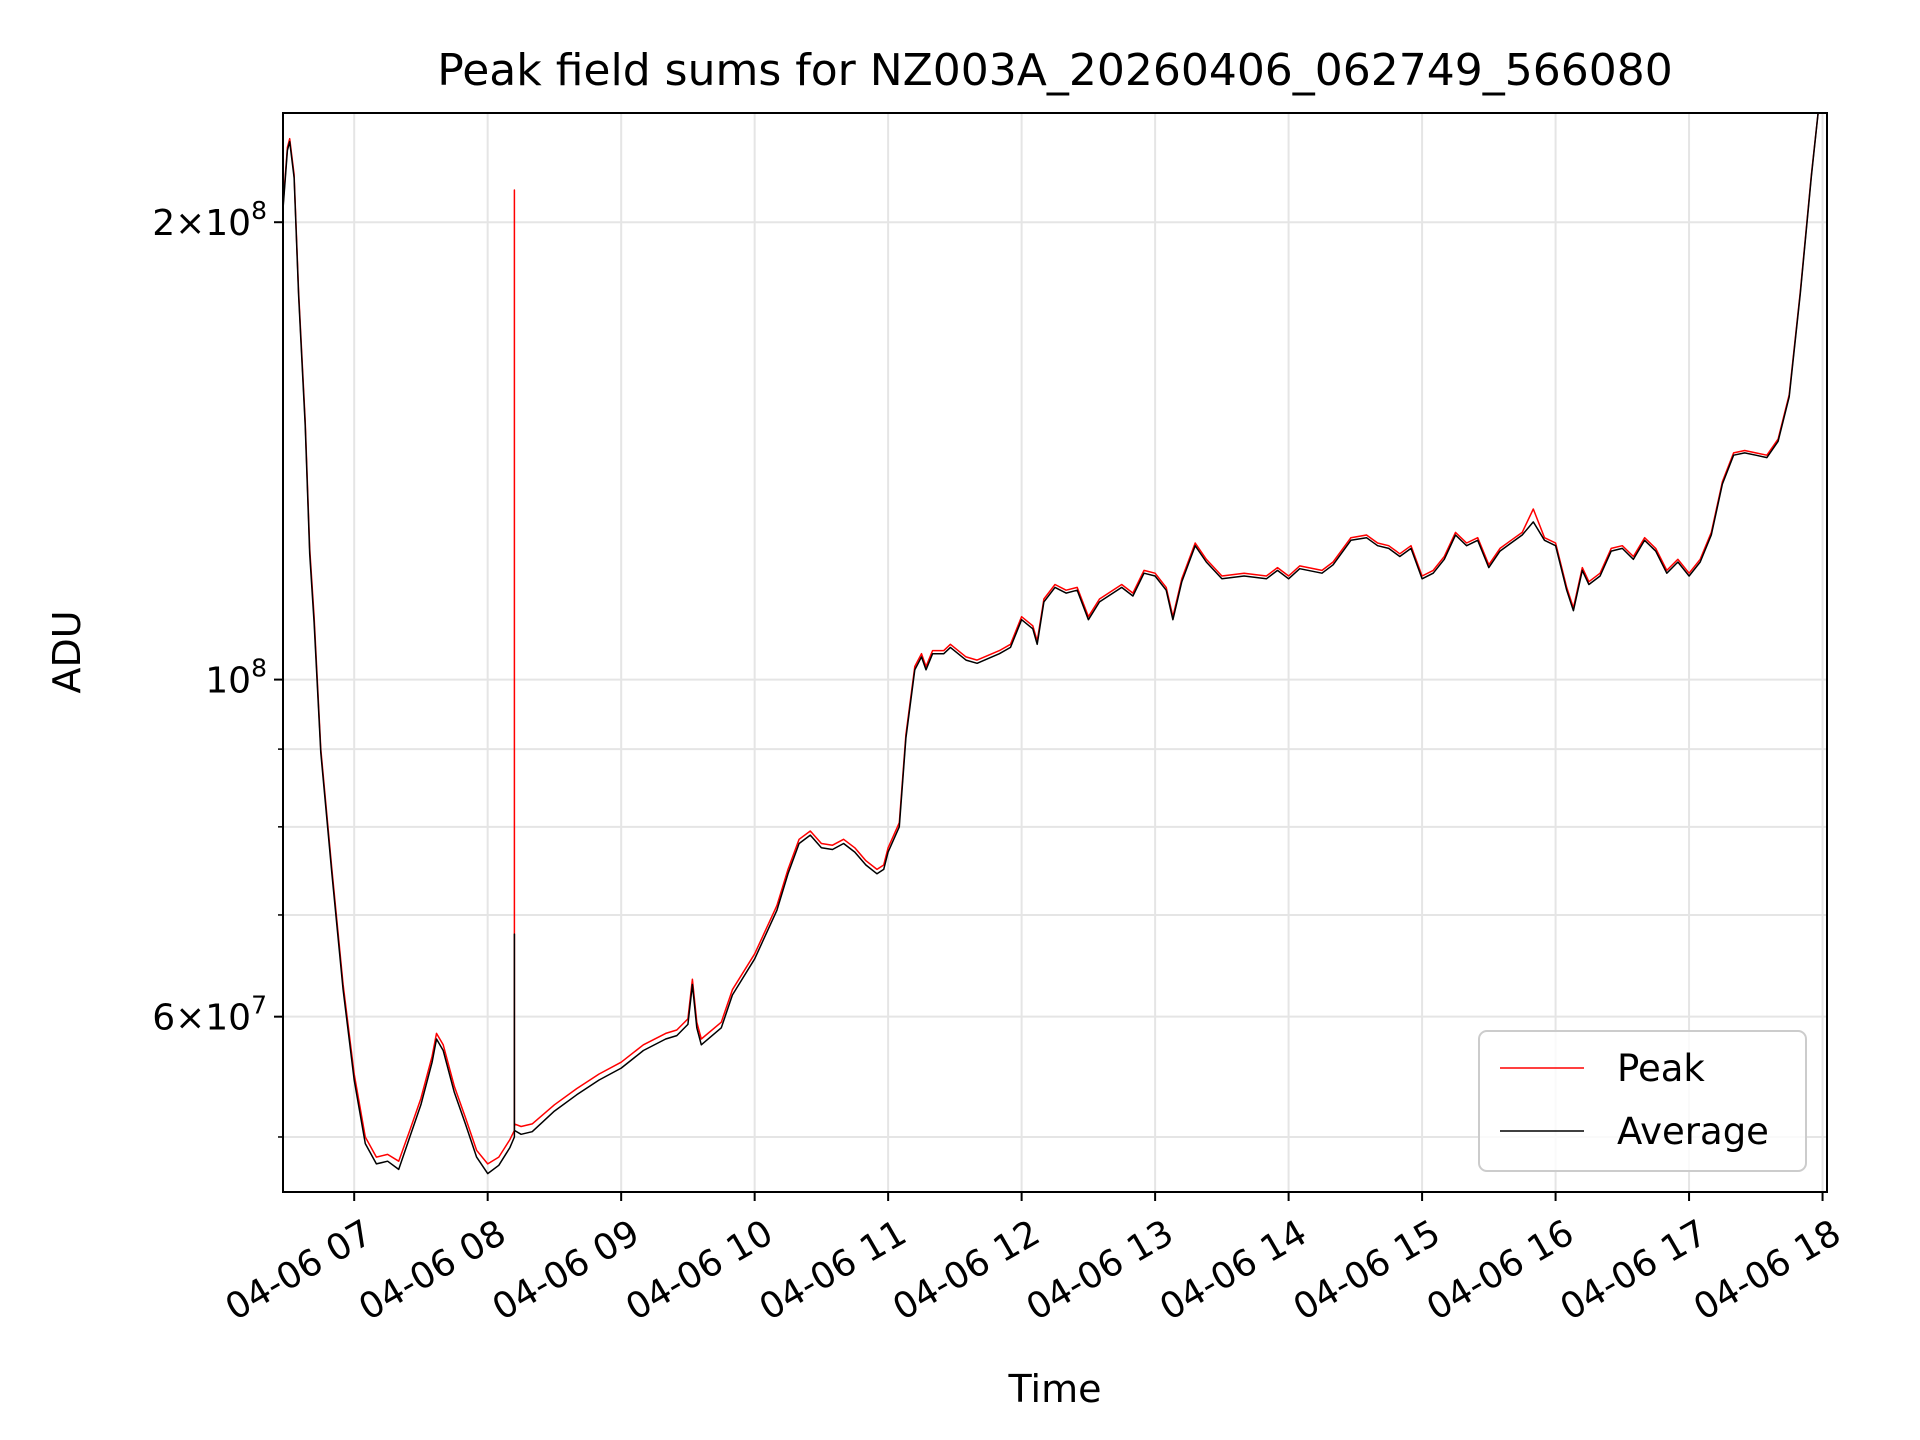 The height and width of the screenshot is (1440, 1920). What do you see at coordinates (209, 1015) in the screenshot?
I see `y-tick-label: 6×107` at bounding box center [209, 1015].